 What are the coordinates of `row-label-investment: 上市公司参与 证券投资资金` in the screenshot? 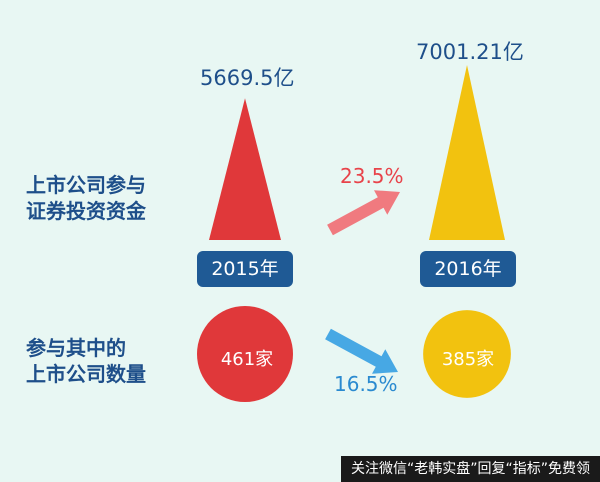 It's located at (86, 198).